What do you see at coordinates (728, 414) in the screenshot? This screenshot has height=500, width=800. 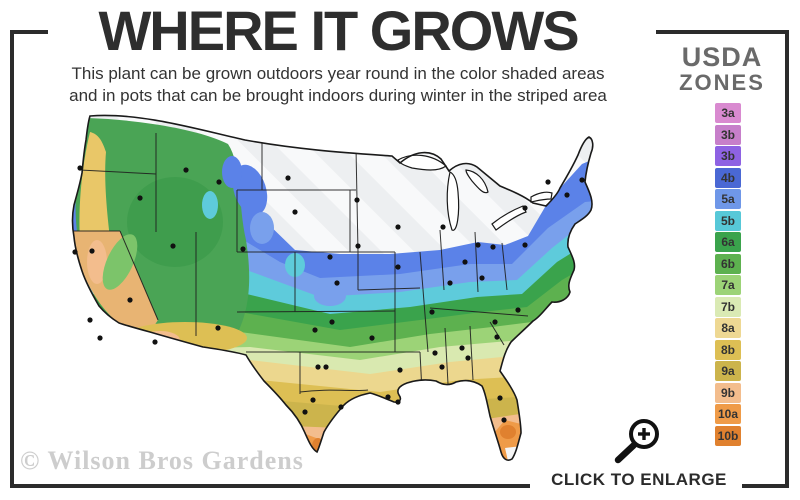 I see `legend-zone-10a: 10a` at bounding box center [728, 414].